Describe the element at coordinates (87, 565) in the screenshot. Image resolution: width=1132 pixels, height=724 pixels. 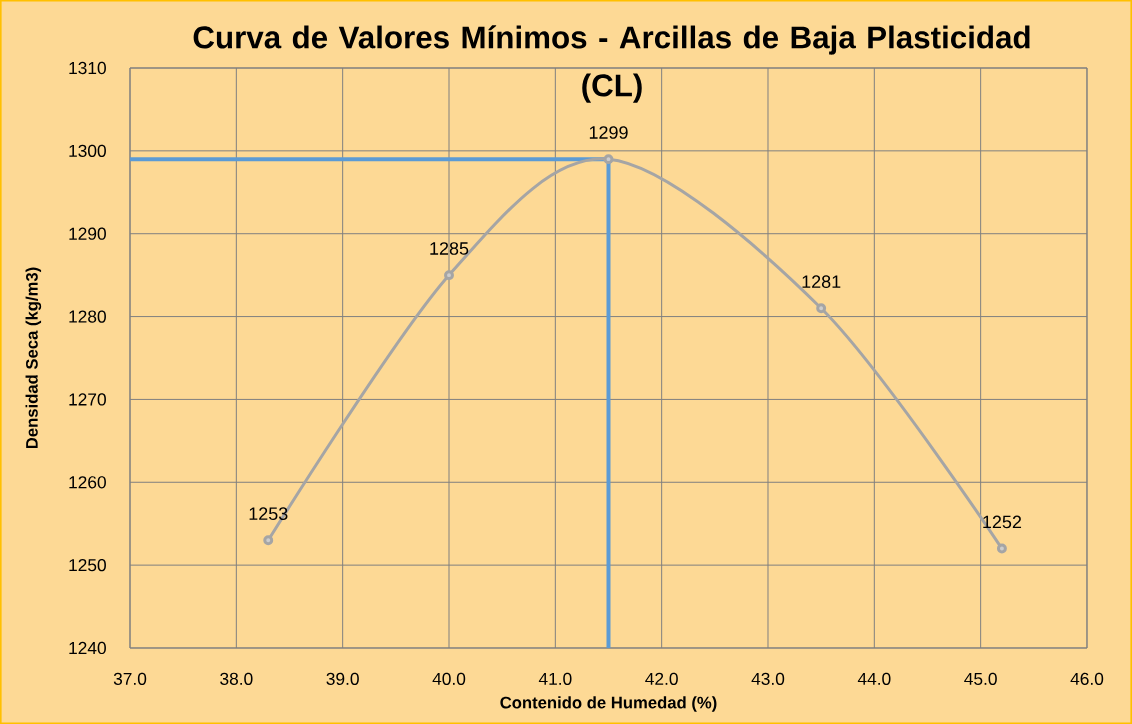
I see `y-tick-label: 1250` at that location.